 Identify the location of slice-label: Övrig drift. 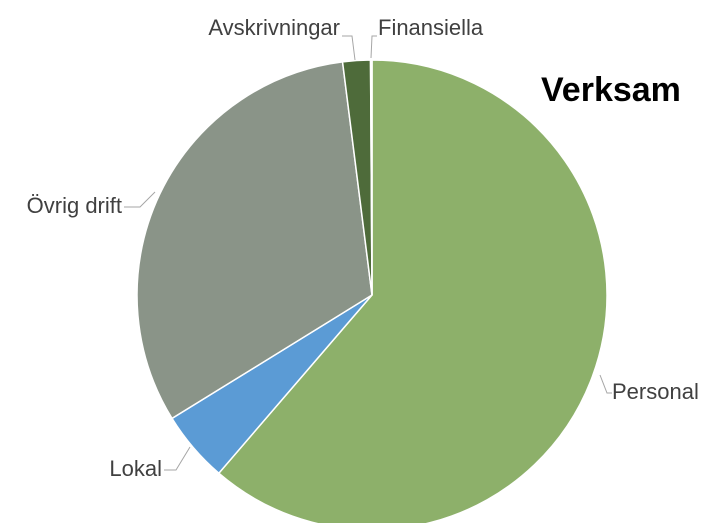
(74, 205).